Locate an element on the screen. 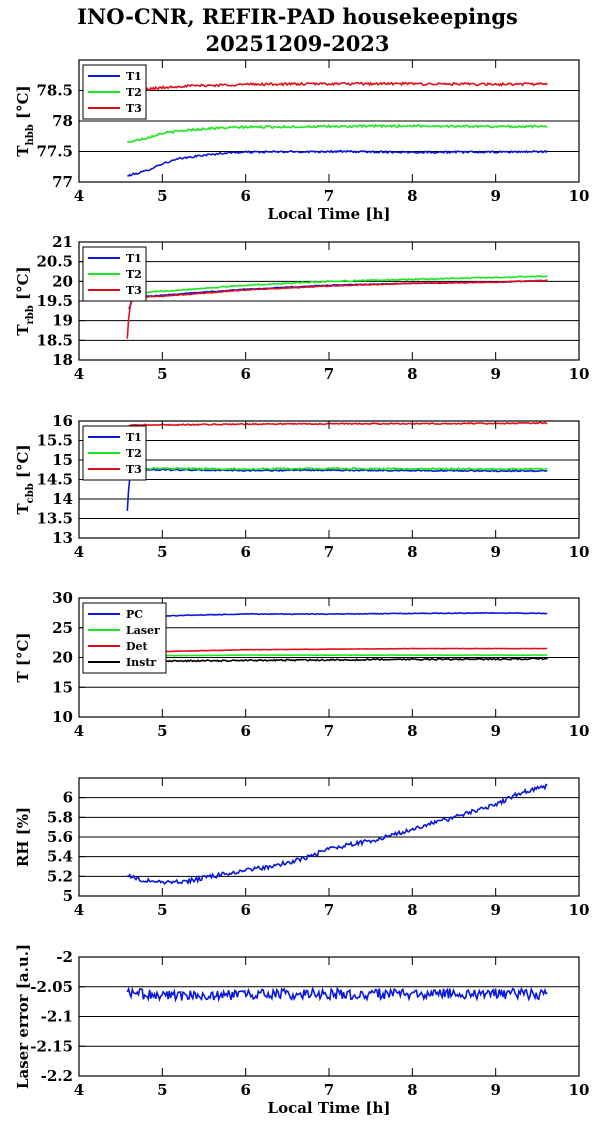  x-axis-label: Local Time [h] is located at coordinates (329, 214).